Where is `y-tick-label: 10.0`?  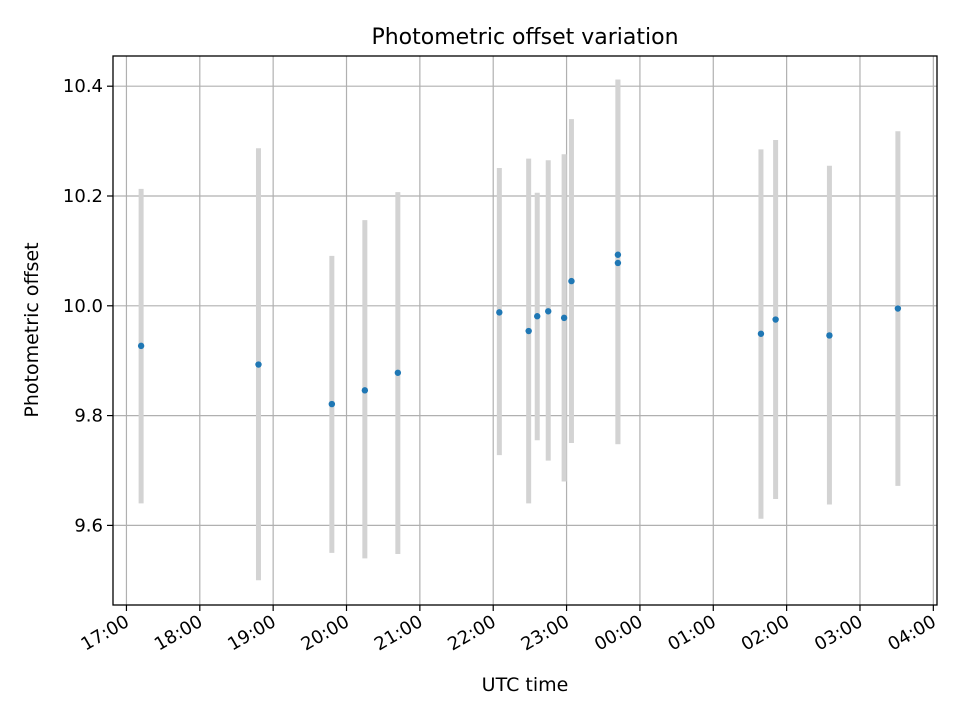
y-tick-label: 10.0 is located at coordinates (83, 306).